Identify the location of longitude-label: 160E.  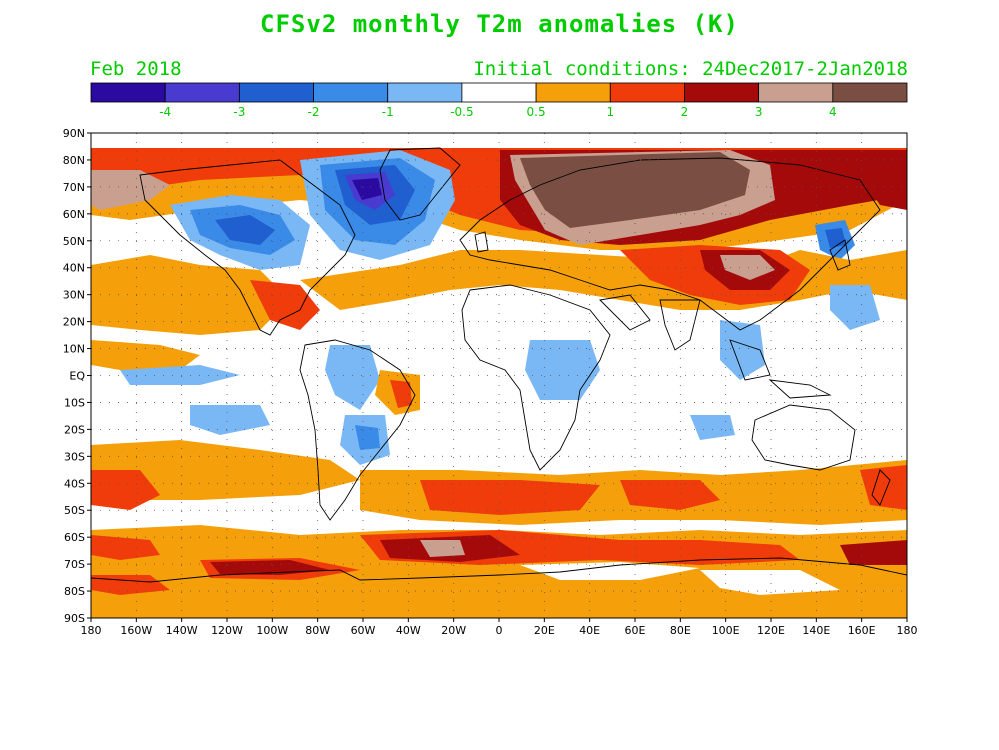
(862, 630).